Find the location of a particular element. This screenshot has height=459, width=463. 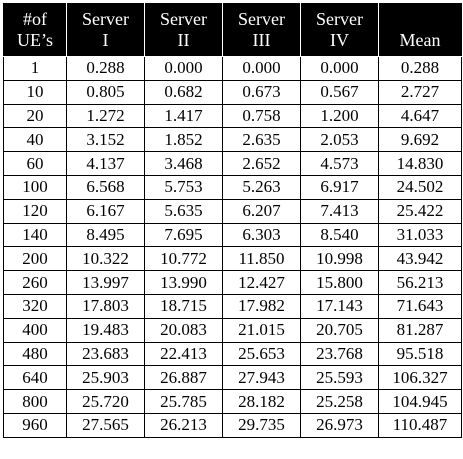

server-cell: 27.565 is located at coordinates (105, 425).